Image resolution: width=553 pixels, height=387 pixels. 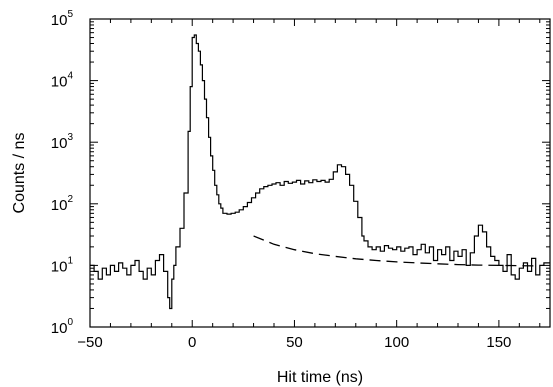 What do you see at coordinates (396, 342) in the screenshot?
I see `x-tick-label: 100` at bounding box center [396, 342].